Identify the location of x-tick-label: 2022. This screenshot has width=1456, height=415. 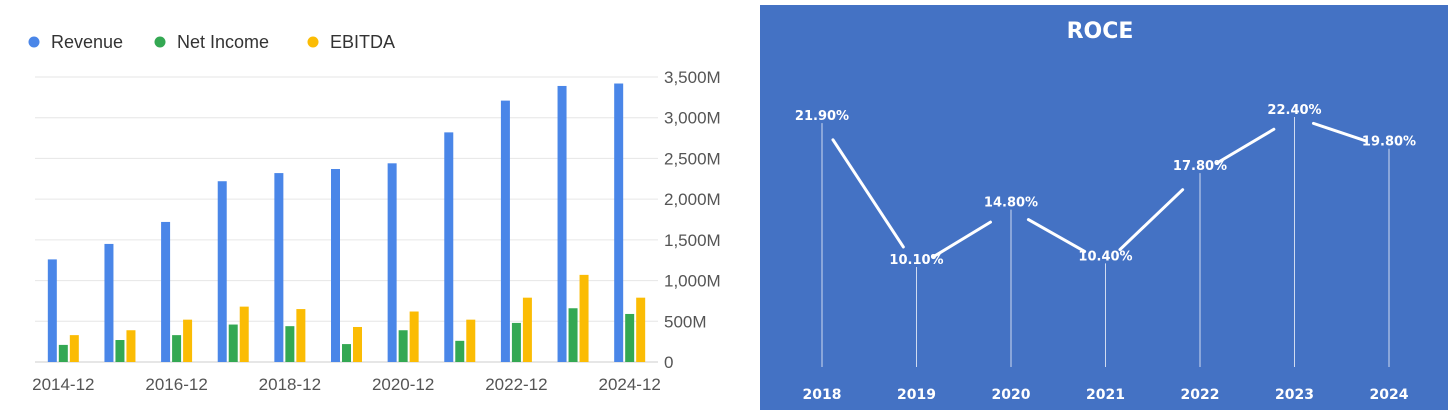
(1200, 395).